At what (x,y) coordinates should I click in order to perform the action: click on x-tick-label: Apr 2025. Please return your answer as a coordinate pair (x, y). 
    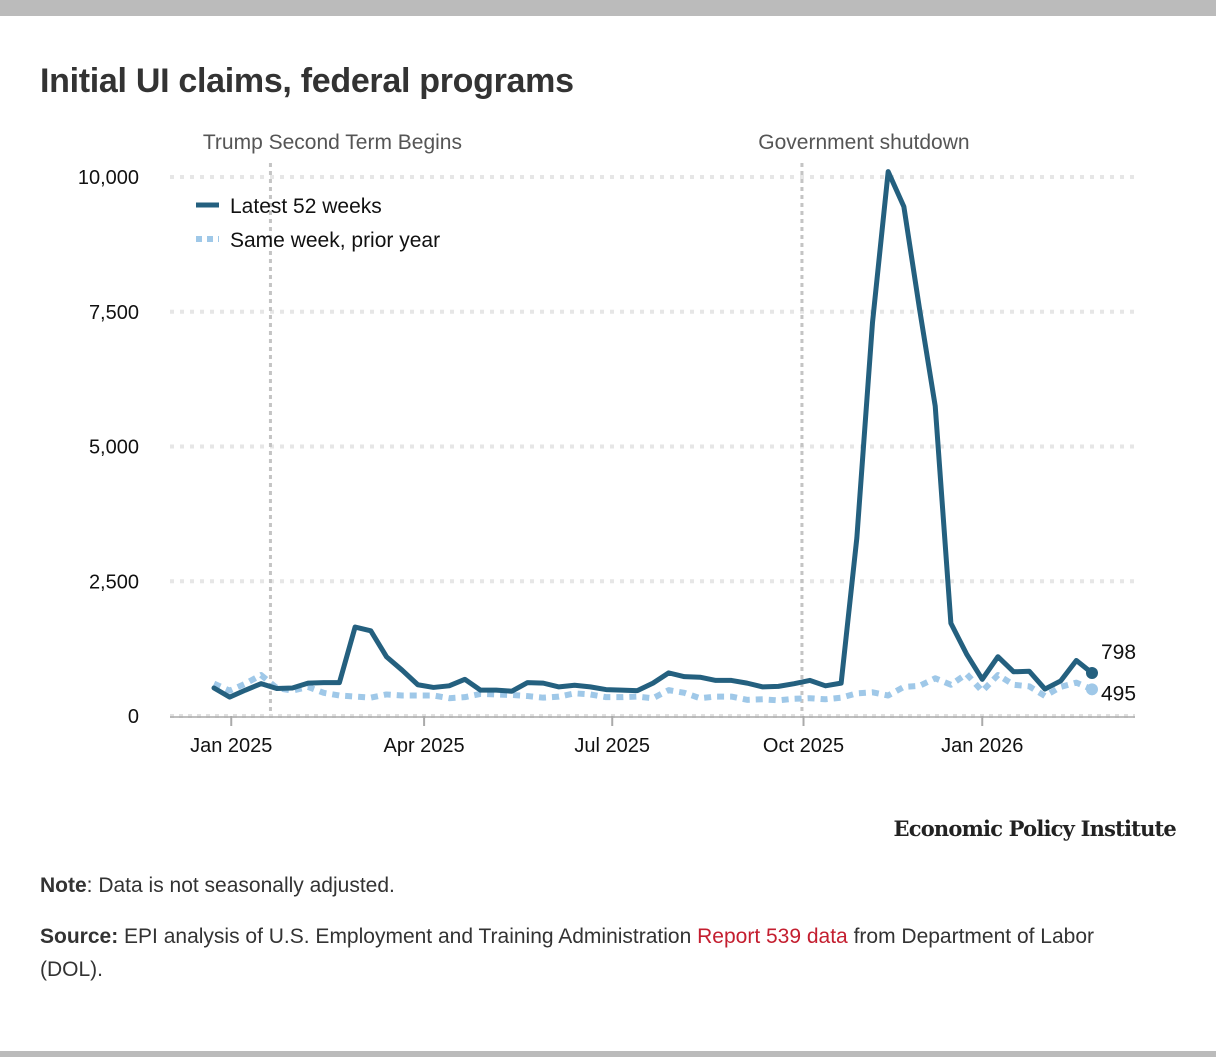
    Looking at the image, I should click on (424, 746).